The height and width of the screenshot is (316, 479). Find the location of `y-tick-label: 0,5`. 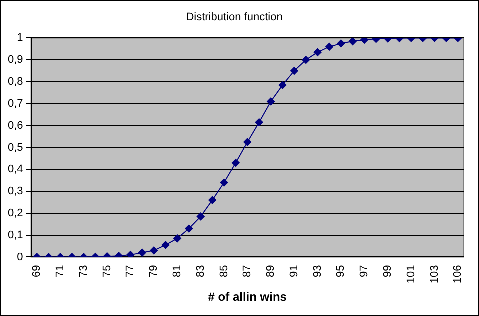

y-tick-label: 0,5 is located at coordinates (16, 148).